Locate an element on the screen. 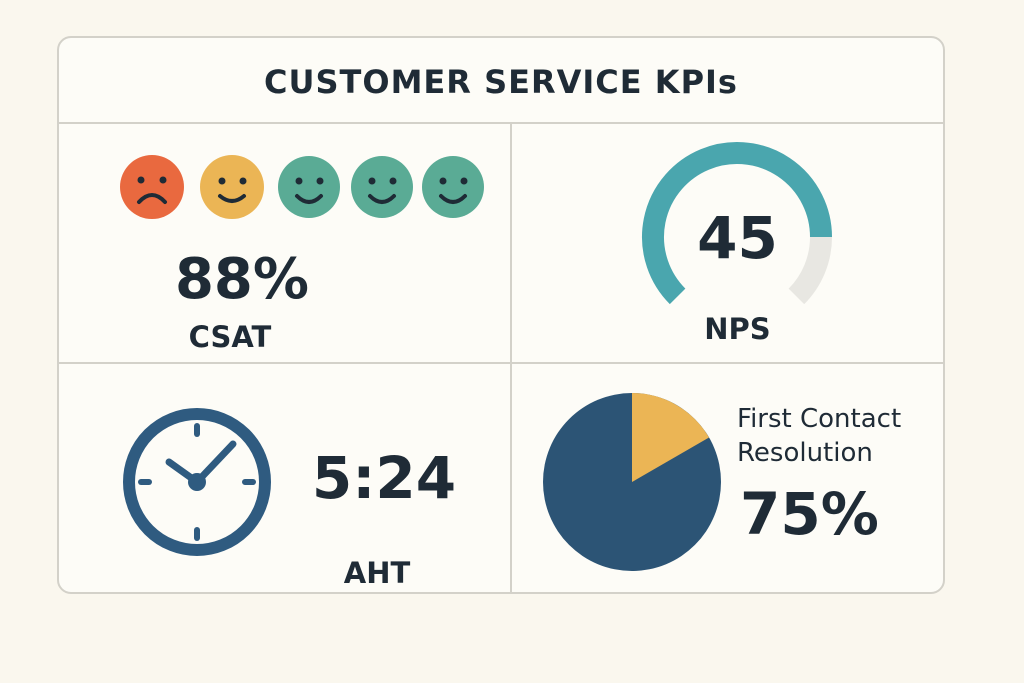  sad-face-icon is located at coordinates (152, 187).